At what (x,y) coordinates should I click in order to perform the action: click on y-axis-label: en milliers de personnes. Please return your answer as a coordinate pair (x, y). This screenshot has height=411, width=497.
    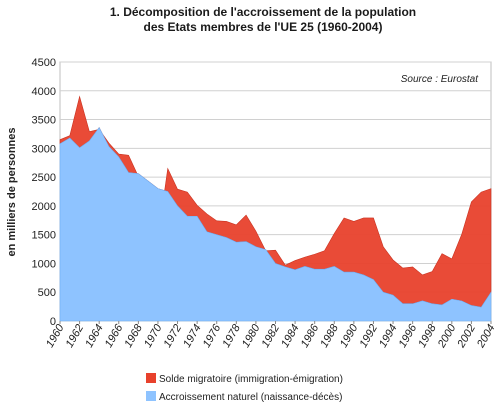
    Looking at the image, I should click on (12, 192).